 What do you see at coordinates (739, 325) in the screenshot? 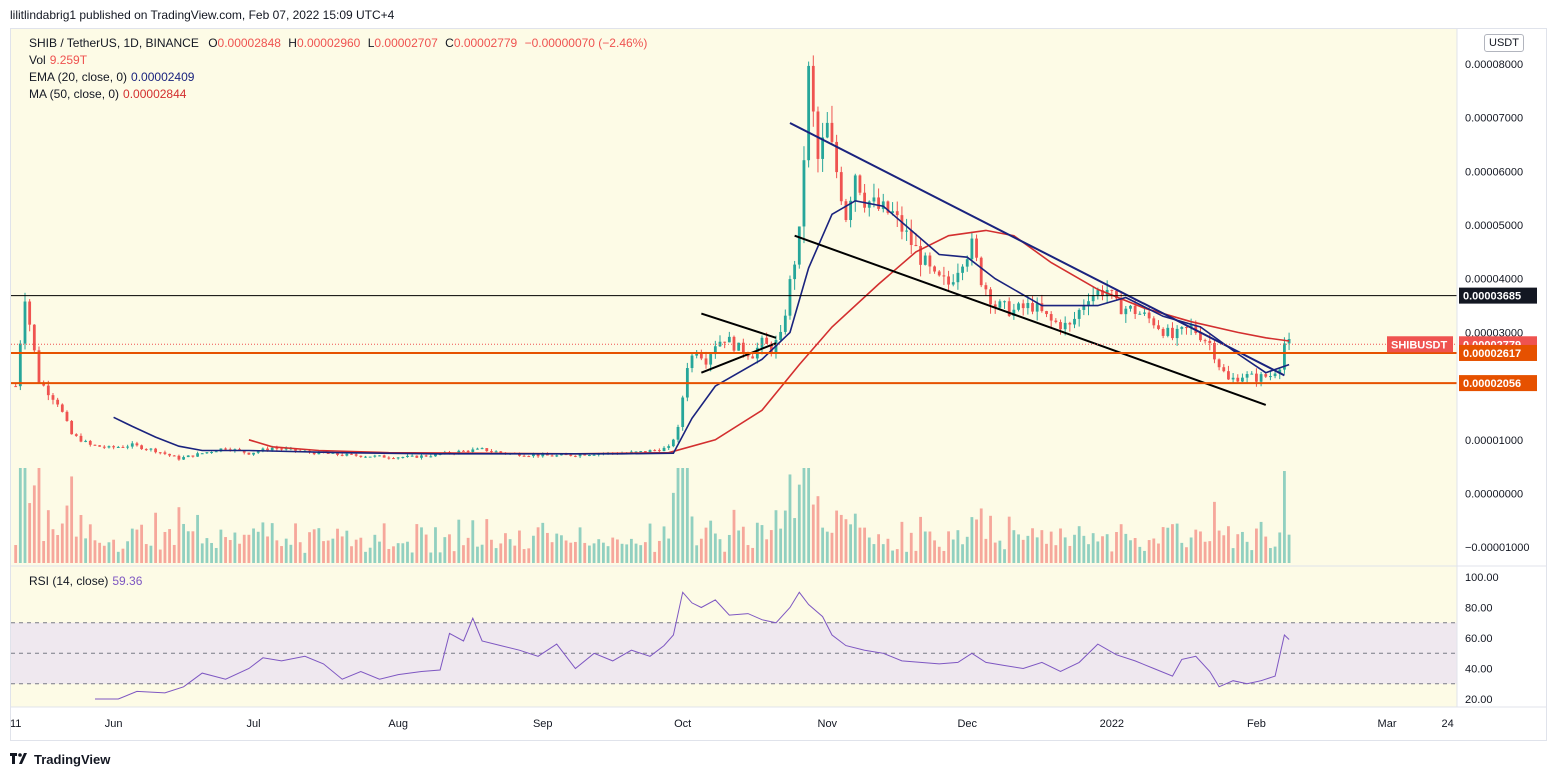
I see `trendline` at bounding box center [739, 325].